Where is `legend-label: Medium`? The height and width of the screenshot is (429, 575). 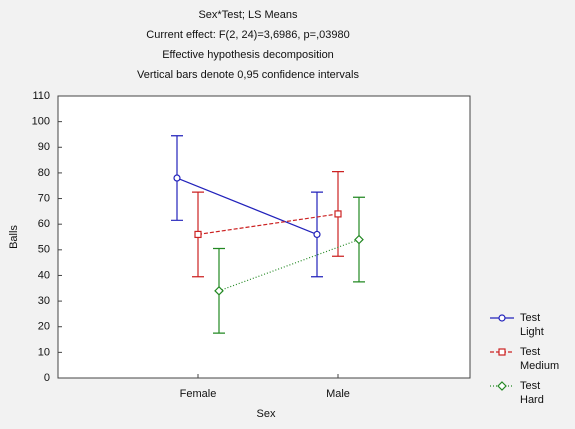
legend-label: Medium is located at coordinates (539, 366).